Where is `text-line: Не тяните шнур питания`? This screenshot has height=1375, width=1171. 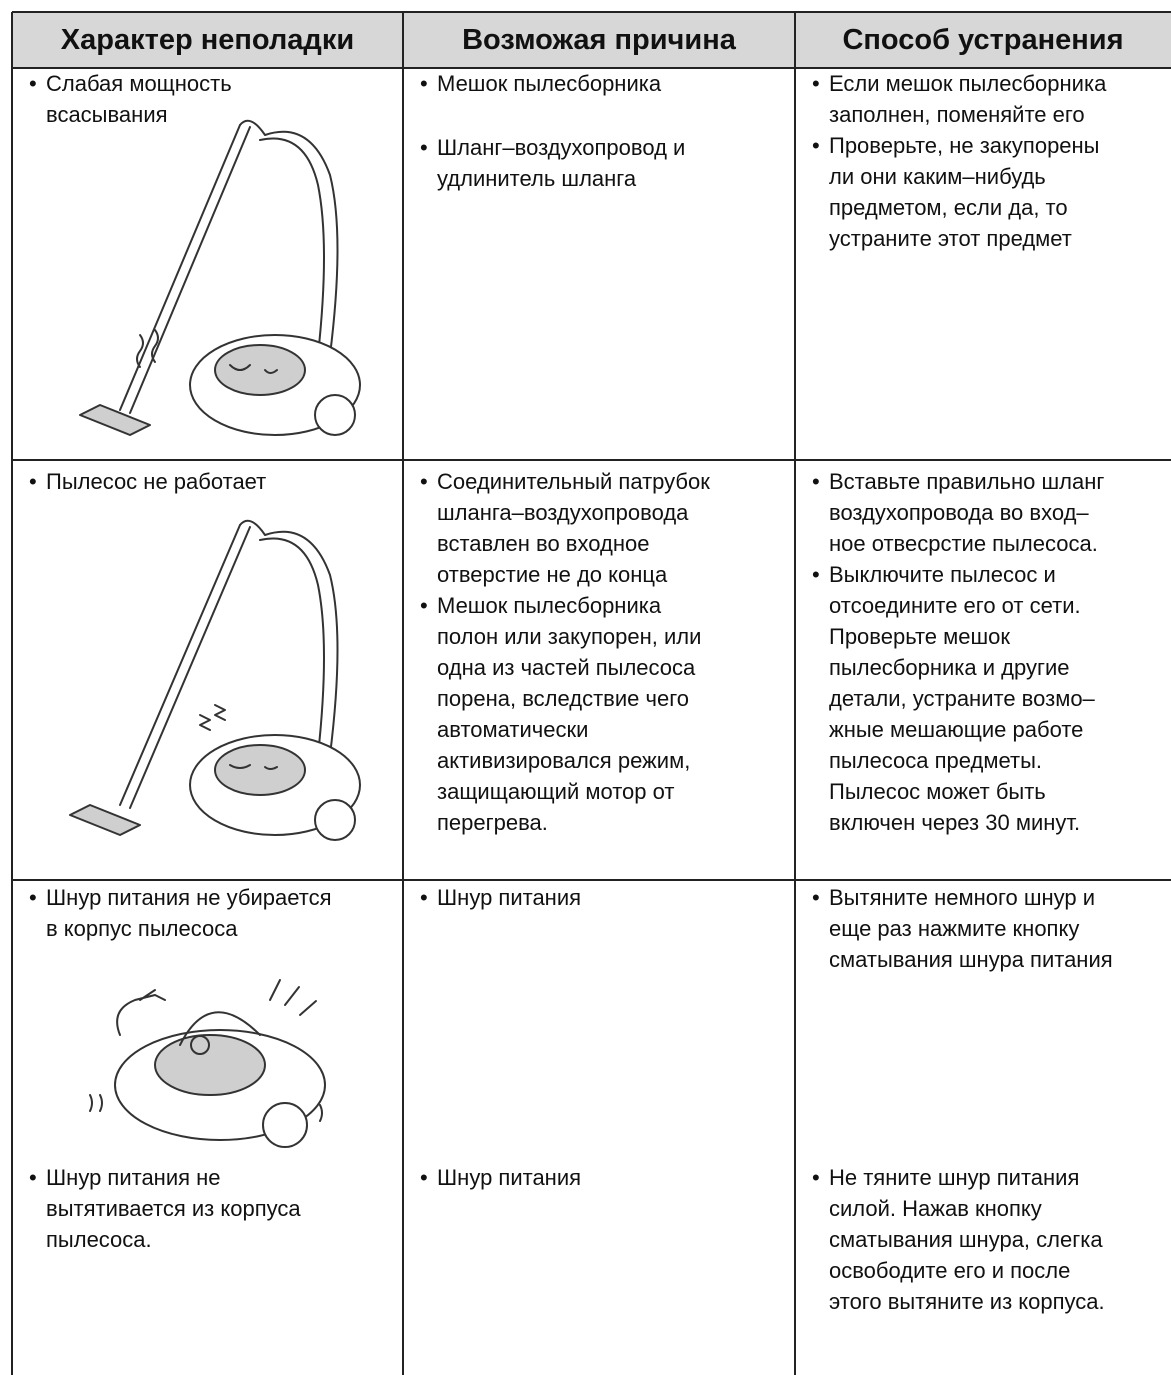
text-line: Не тяните шнур питания is located at coordinates (954, 1177).